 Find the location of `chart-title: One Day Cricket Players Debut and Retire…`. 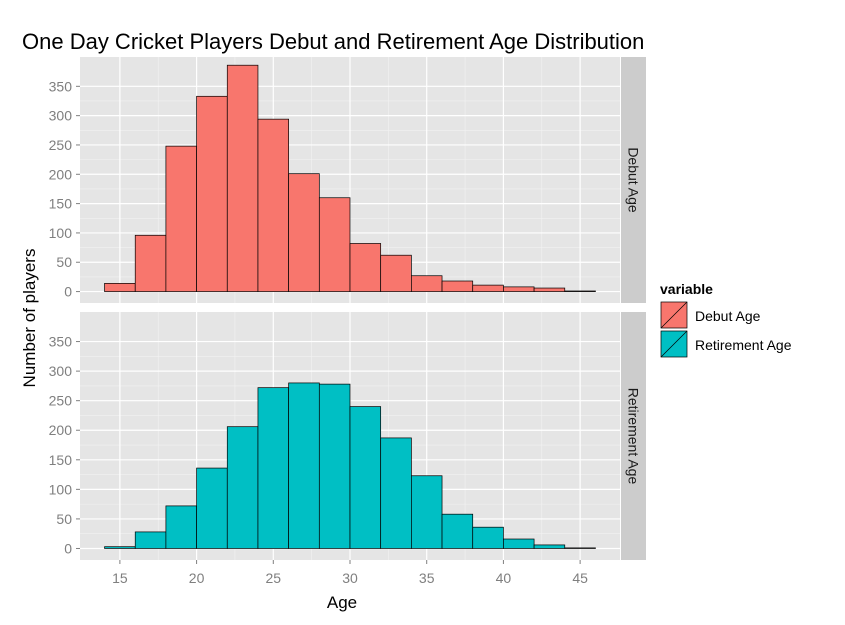

chart-title: One Day Cricket Players Debut and Retire… is located at coordinates (333, 41).